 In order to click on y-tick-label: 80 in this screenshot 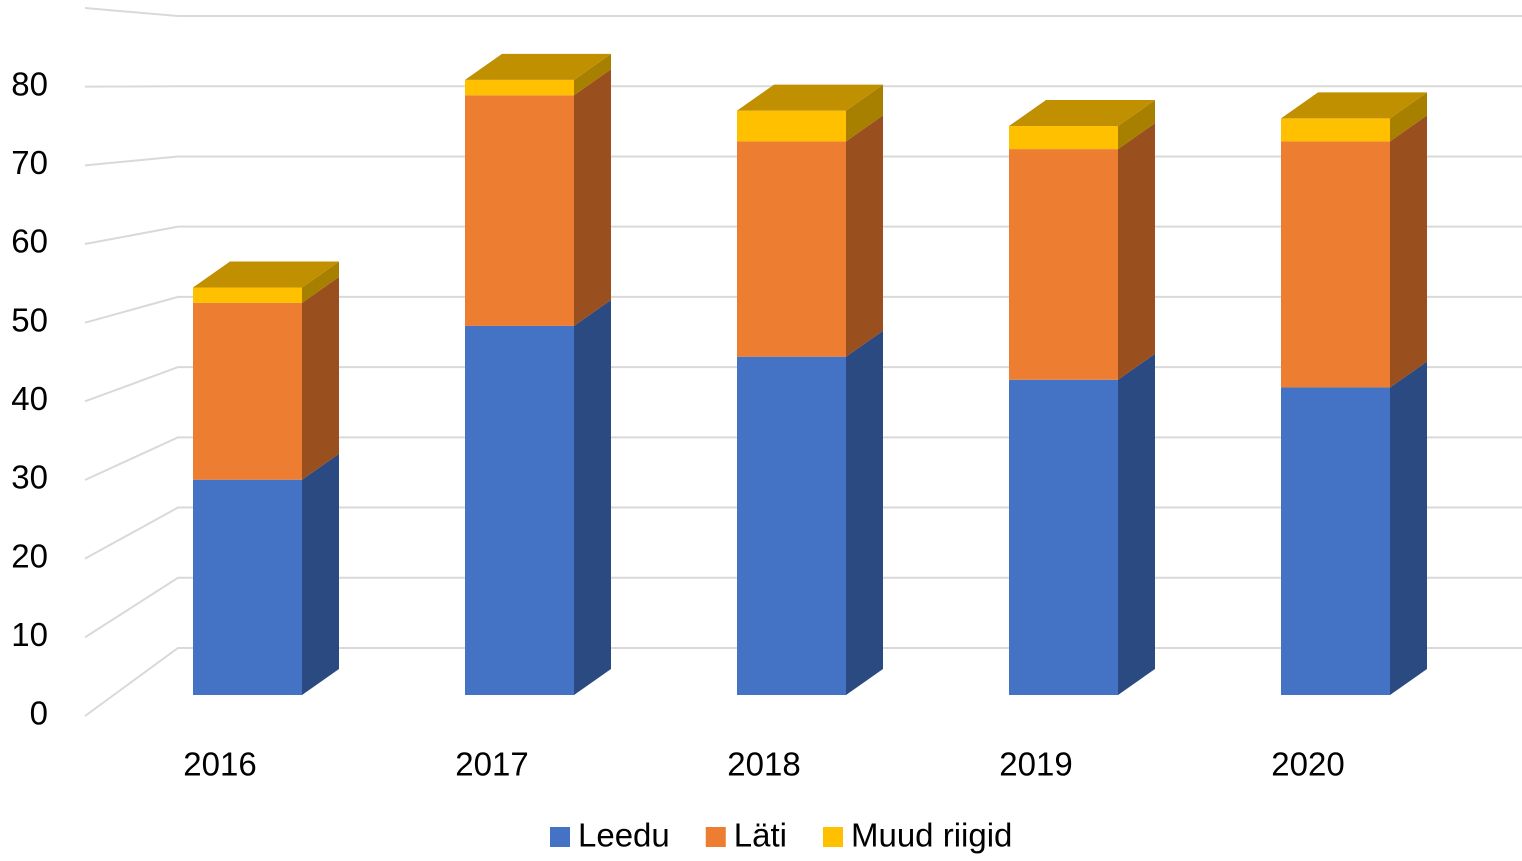, I will do `click(29, 83)`.